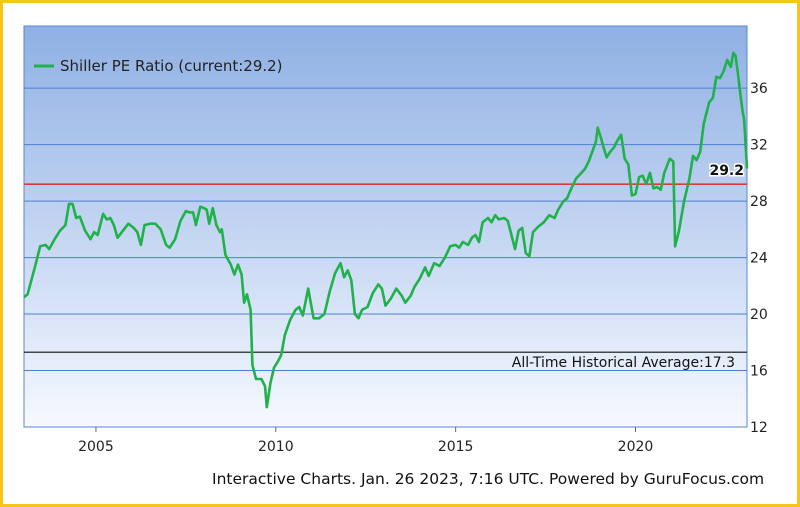 The width and height of the screenshot is (800, 507). What do you see at coordinates (726, 171) in the screenshot?
I see `current-value-label: 29.2` at bounding box center [726, 171].